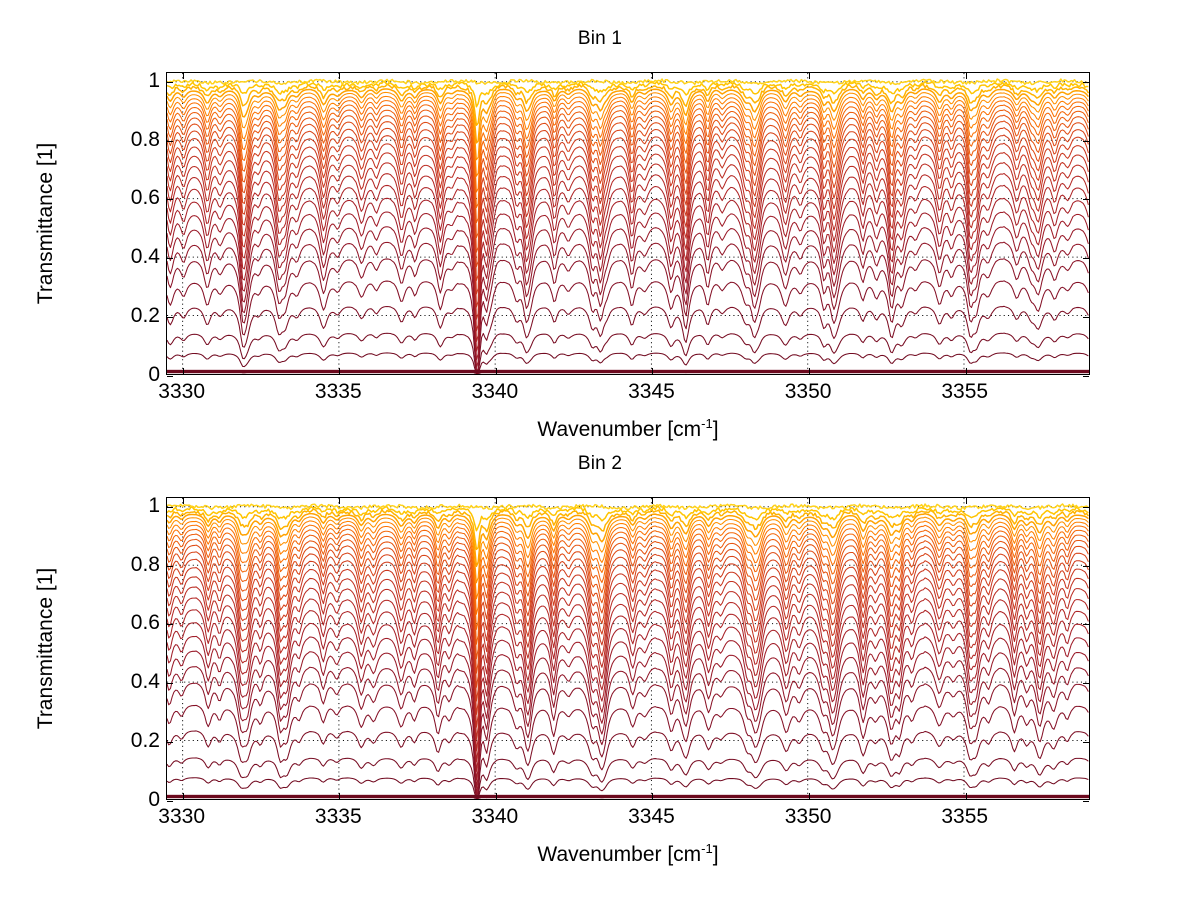 The height and width of the screenshot is (901, 1200). Describe the element at coordinates (128, 227) in the screenshot. I see `y-tick-labels-1: 0 0.2 0.4 0.6 0.8 1` at that location.